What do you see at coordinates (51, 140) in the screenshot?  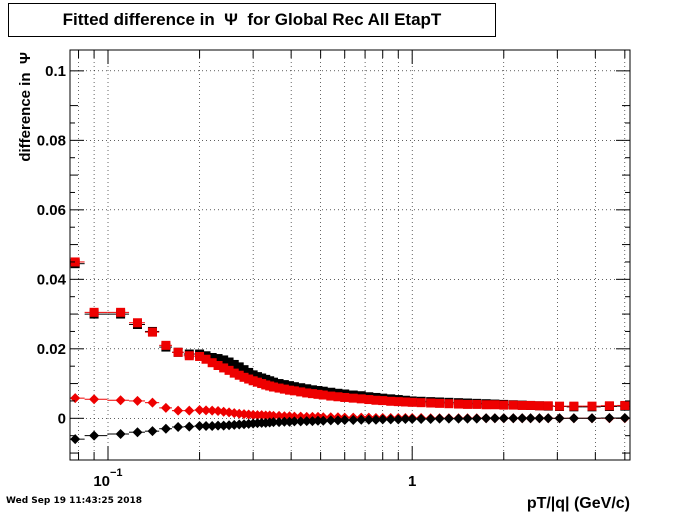 I see `y-tick-label: 0.08` at bounding box center [51, 140].